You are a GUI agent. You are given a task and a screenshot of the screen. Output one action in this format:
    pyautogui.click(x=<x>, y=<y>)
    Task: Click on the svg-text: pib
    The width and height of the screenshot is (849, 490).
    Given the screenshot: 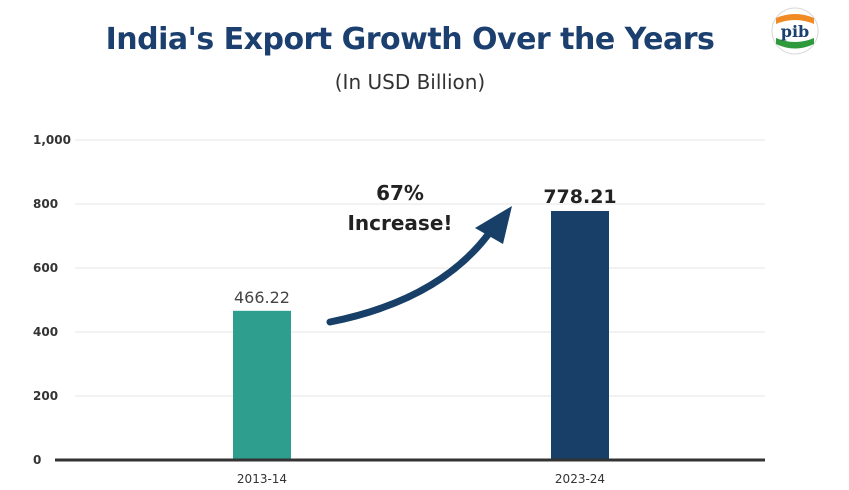 What is the action you would take?
    pyautogui.click(x=795, y=31)
    